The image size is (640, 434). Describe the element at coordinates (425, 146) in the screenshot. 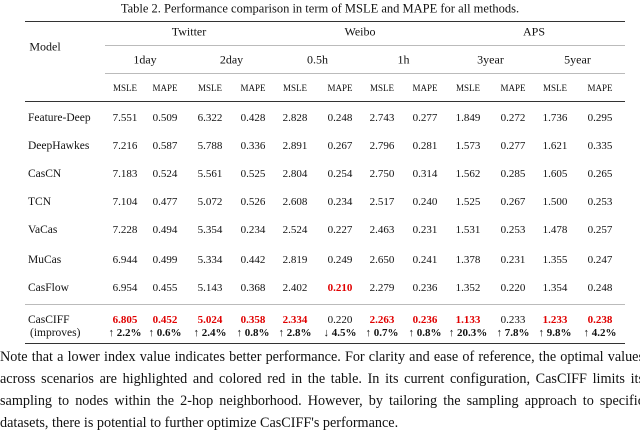

I see `cell: 0.281` at that location.